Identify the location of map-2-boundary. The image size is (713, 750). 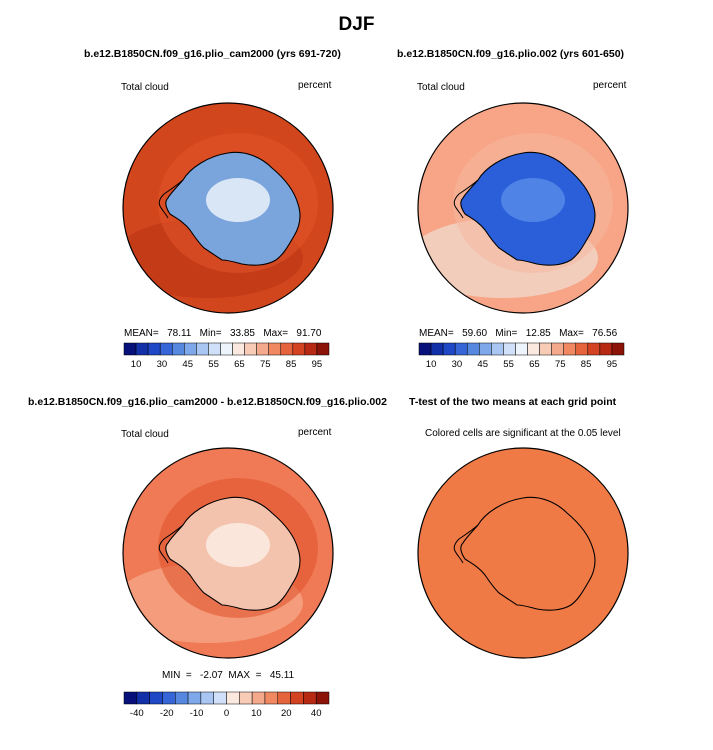
(523, 208).